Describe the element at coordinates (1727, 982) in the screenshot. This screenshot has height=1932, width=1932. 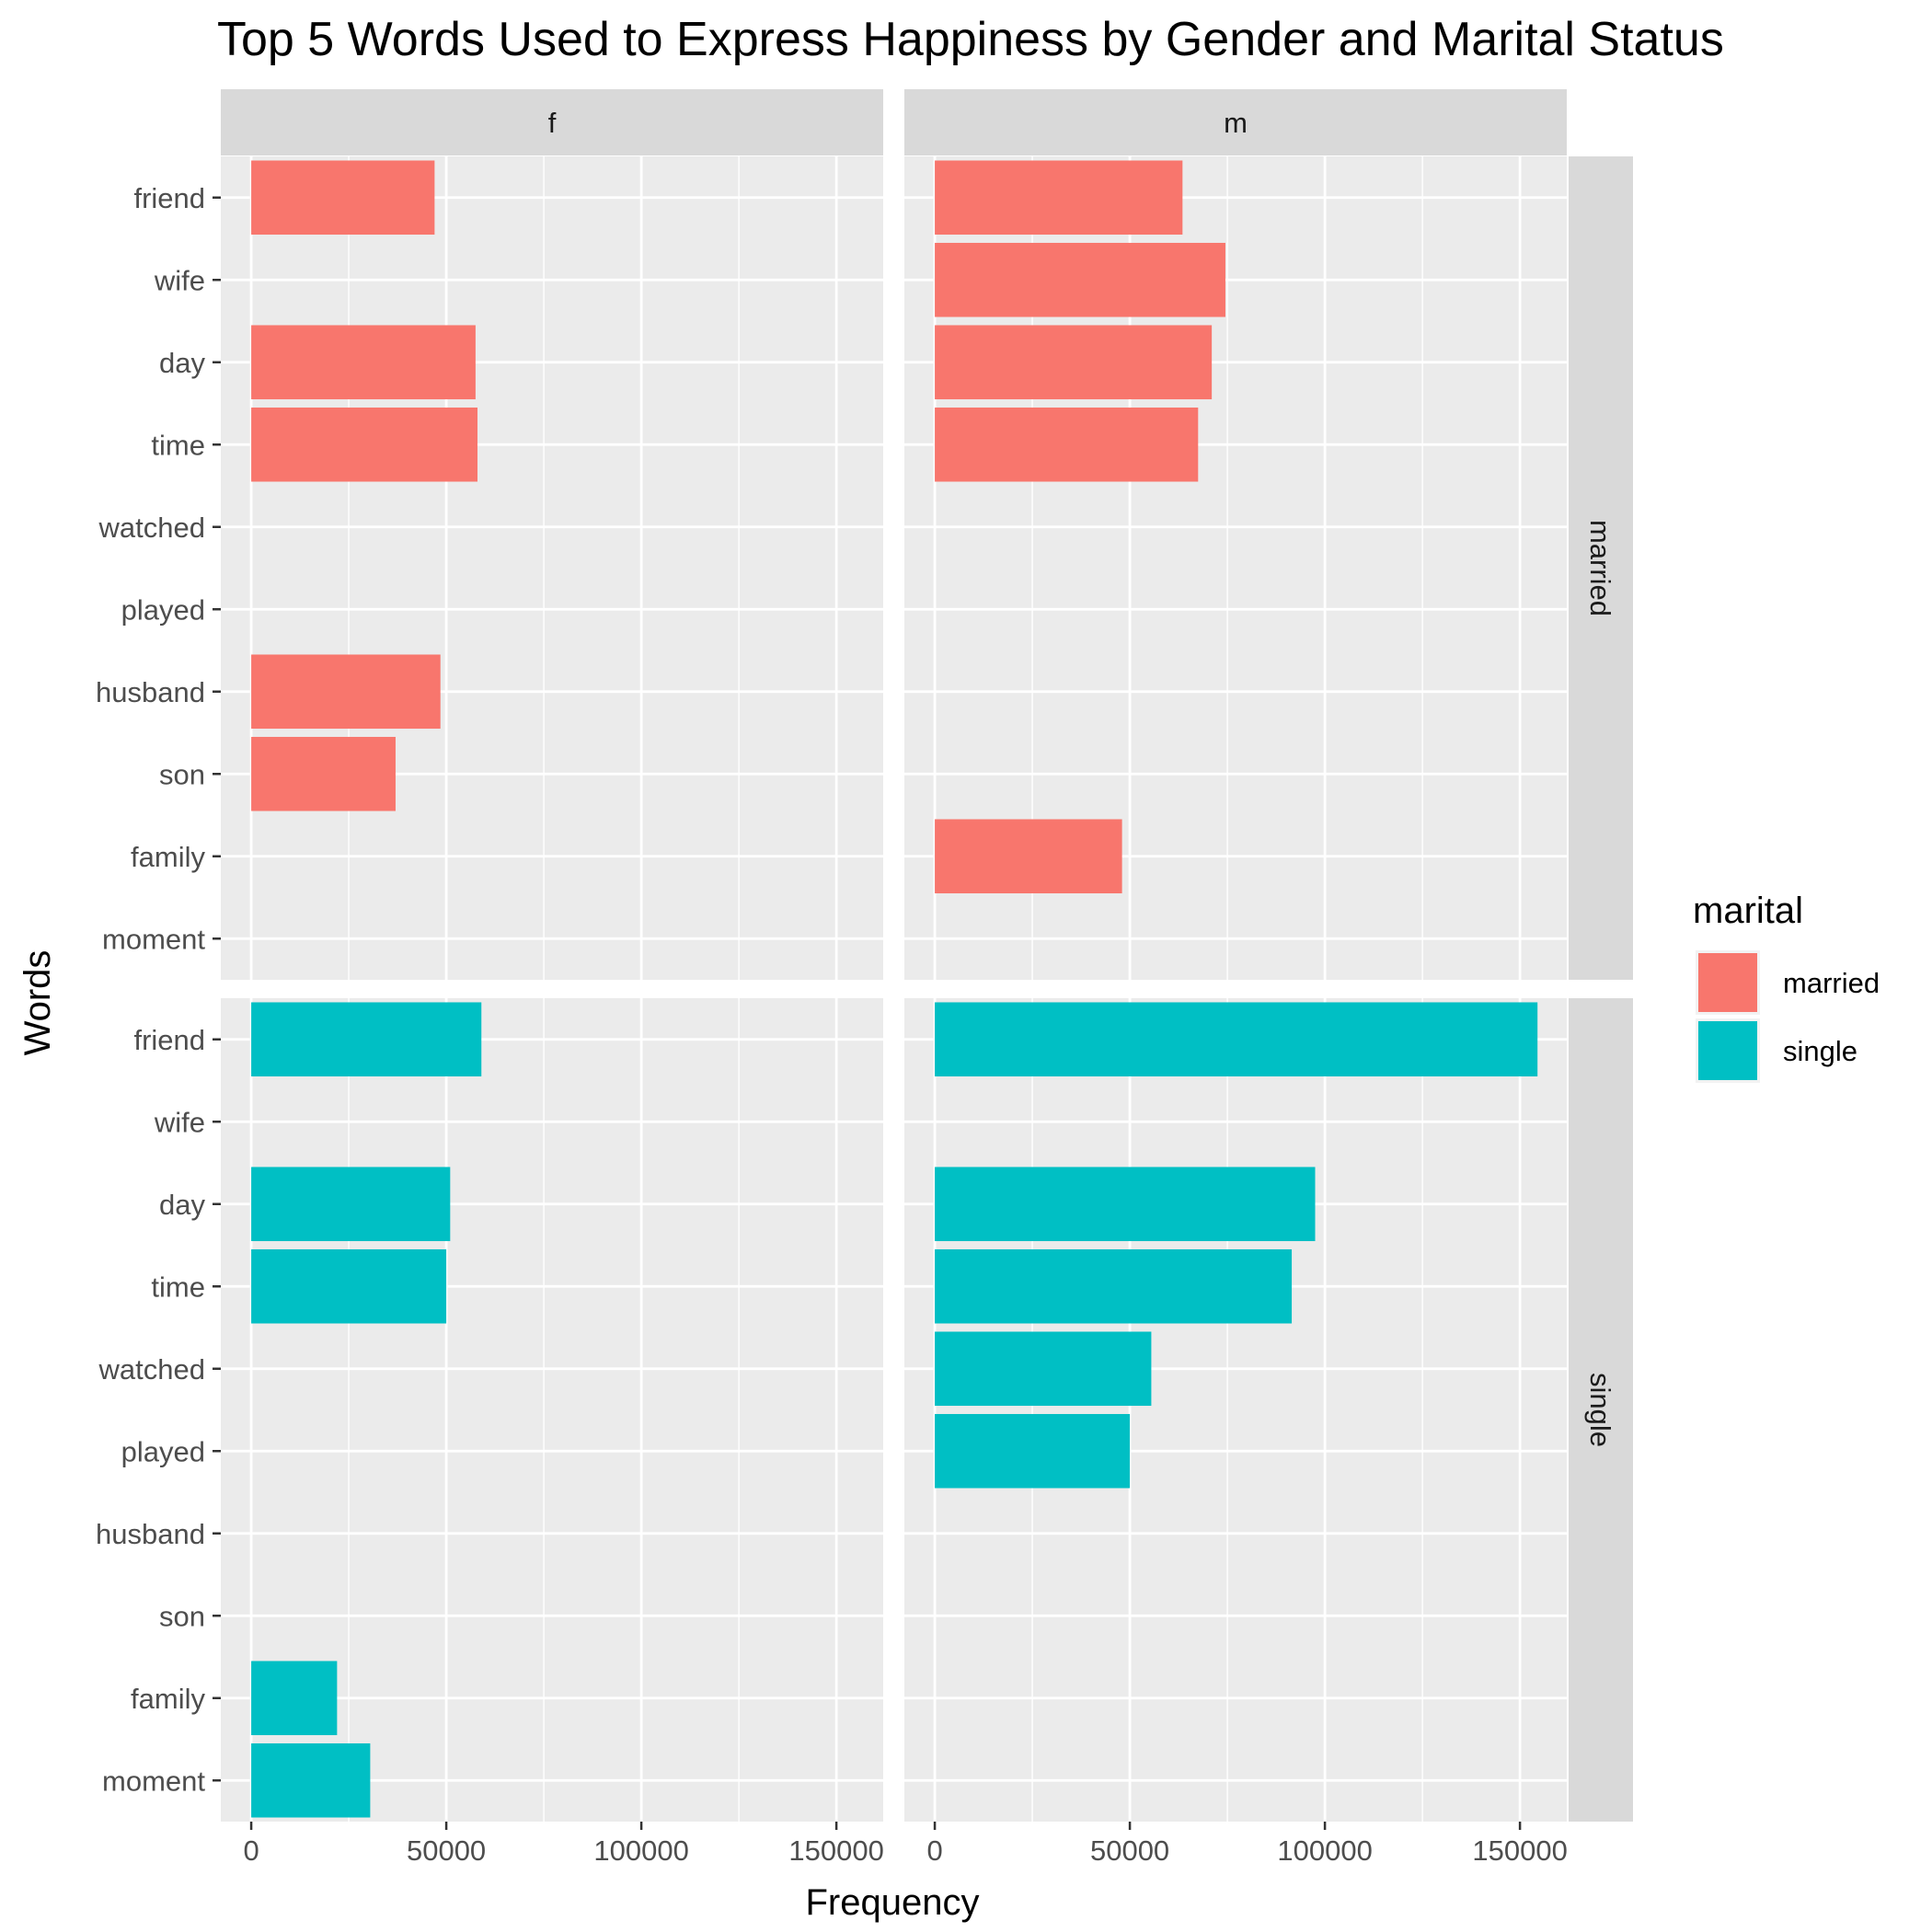
I see `legend-swatch-married` at that location.